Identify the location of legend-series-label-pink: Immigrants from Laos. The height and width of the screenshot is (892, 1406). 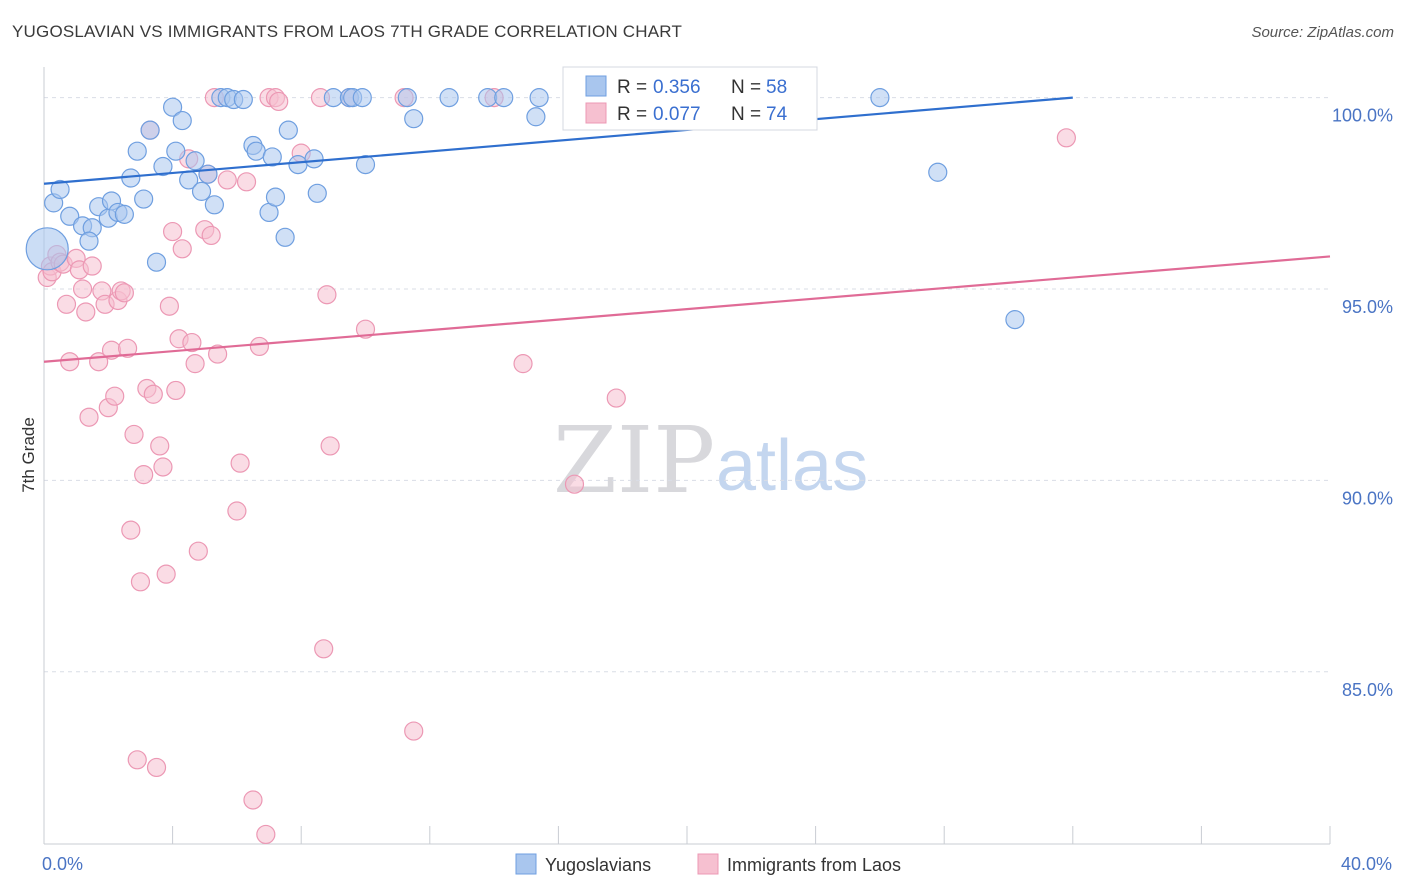
(814, 865).